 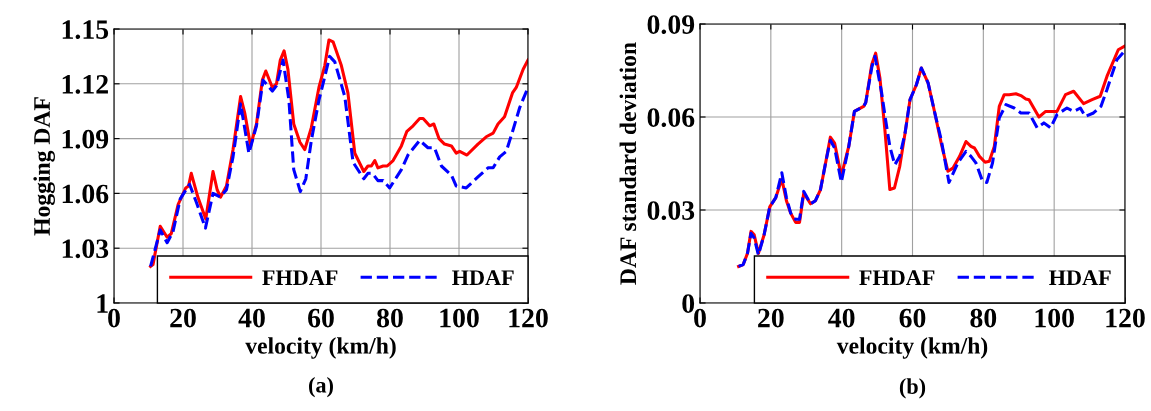 I want to click on text: (a), so click(x=321, y=387).